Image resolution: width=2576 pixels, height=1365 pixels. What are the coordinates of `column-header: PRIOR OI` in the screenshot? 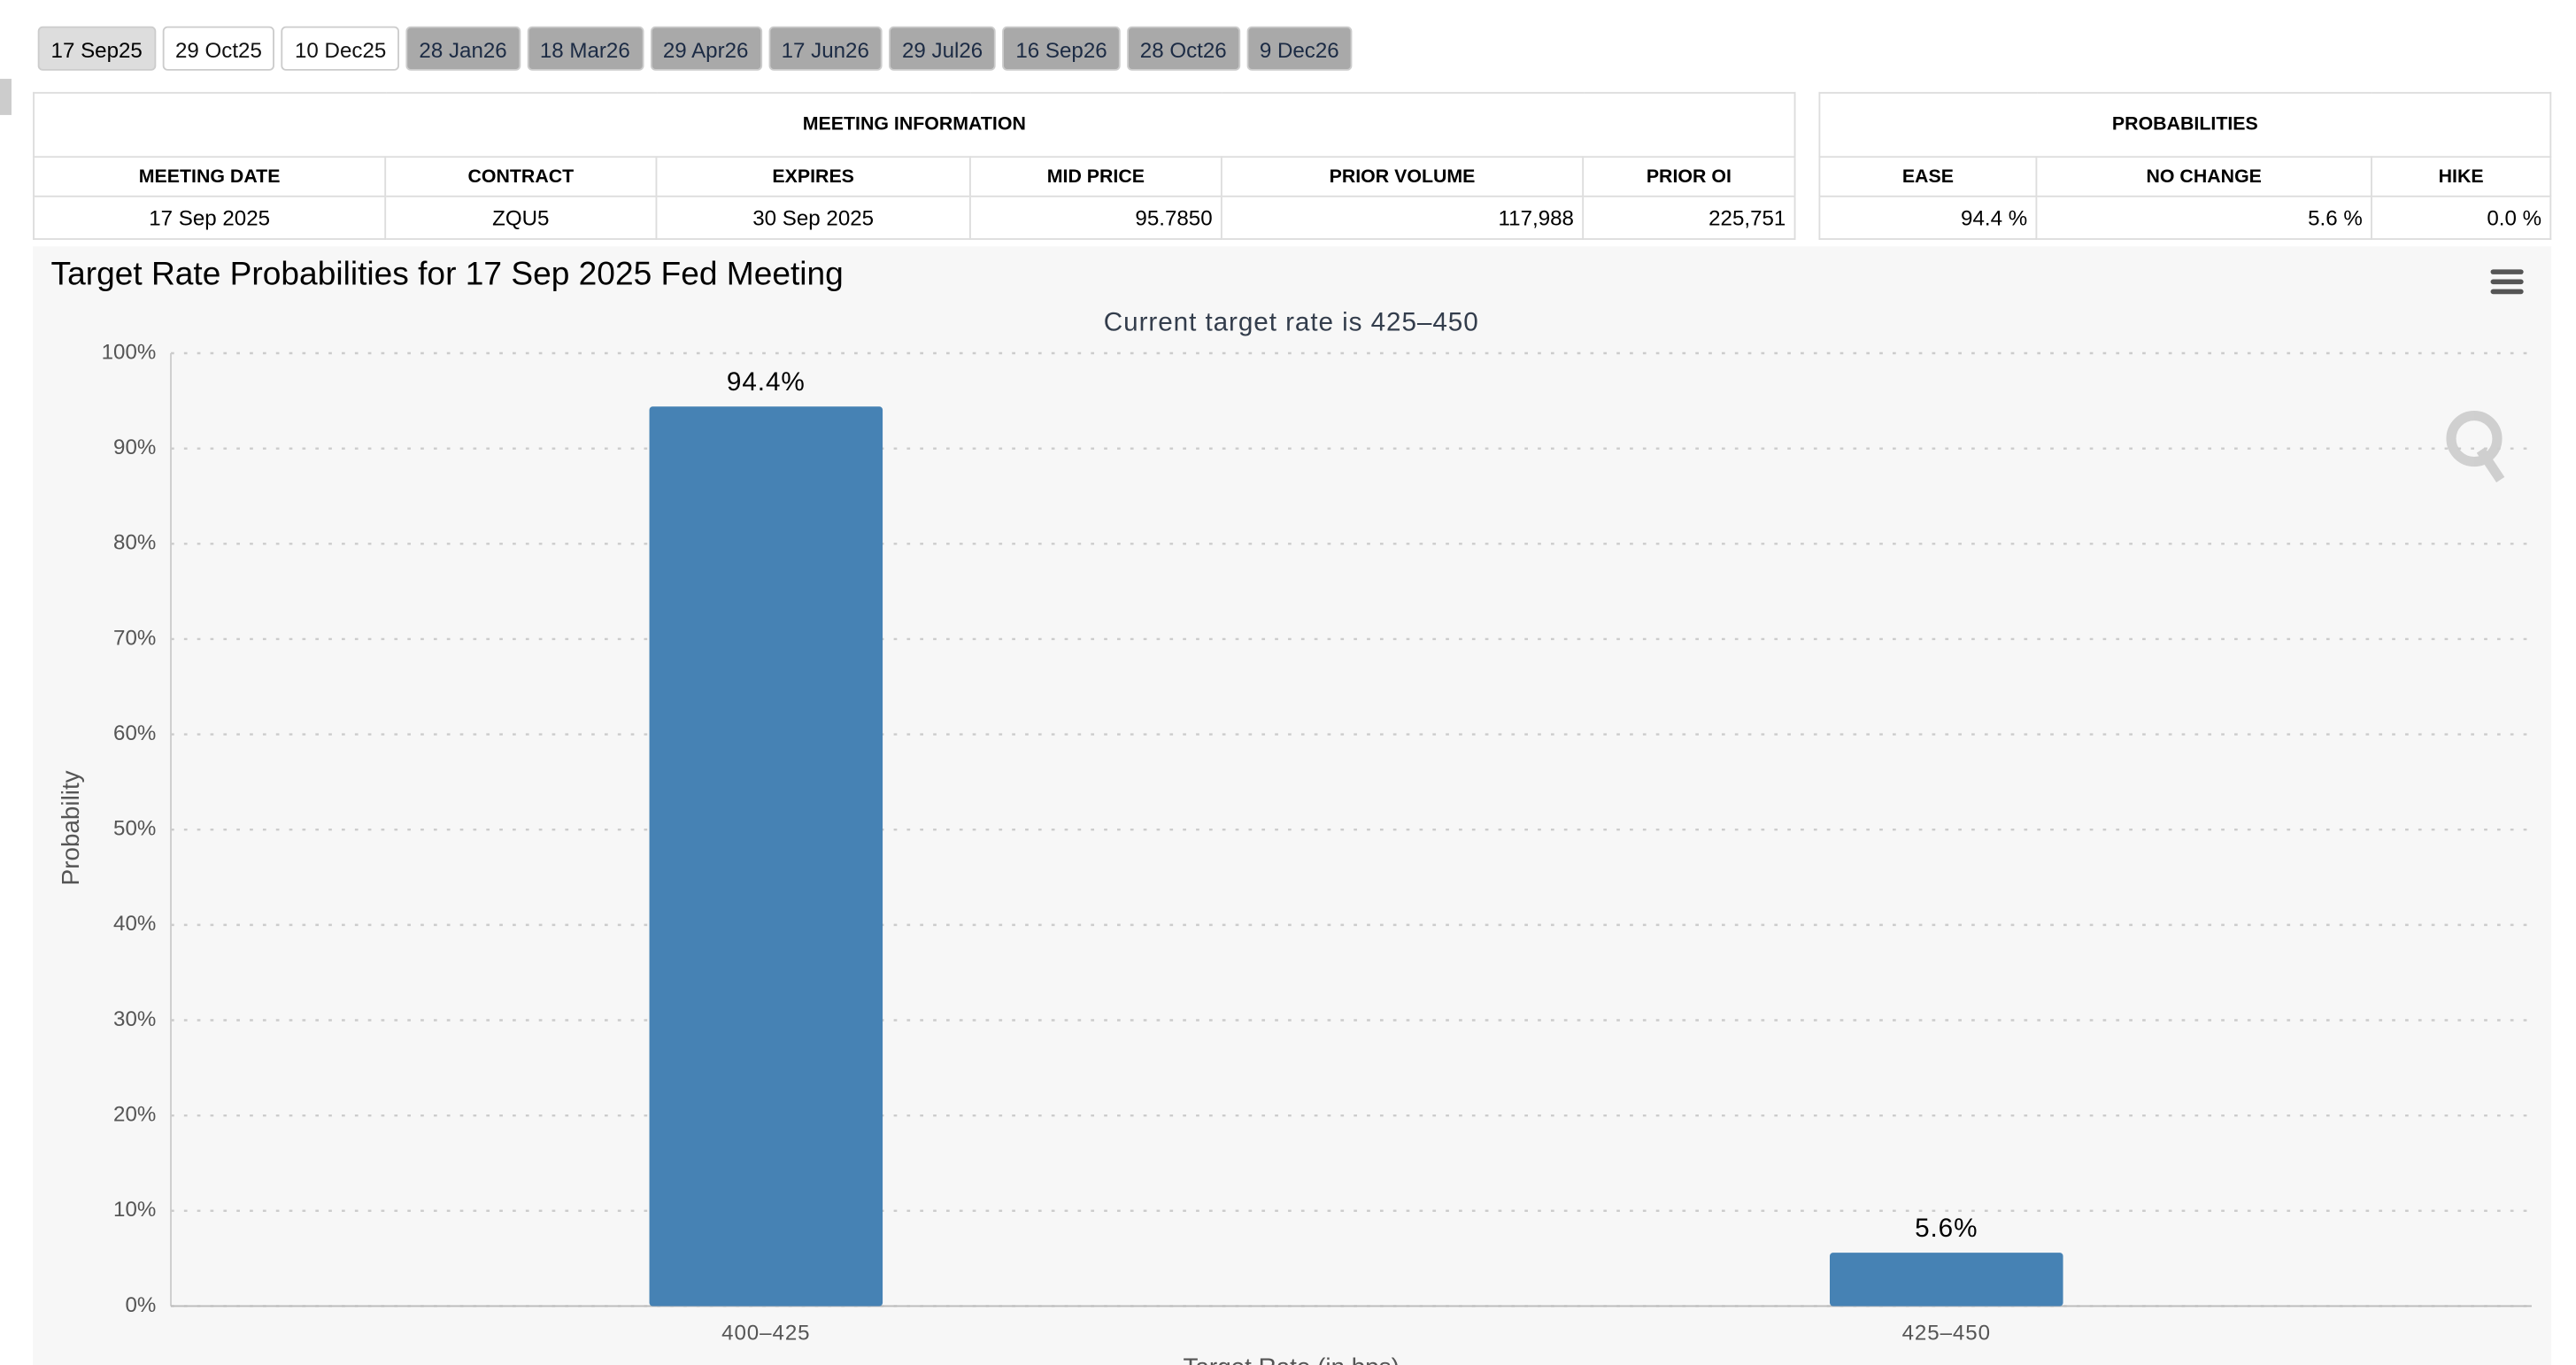 It's located at (1689, 176).